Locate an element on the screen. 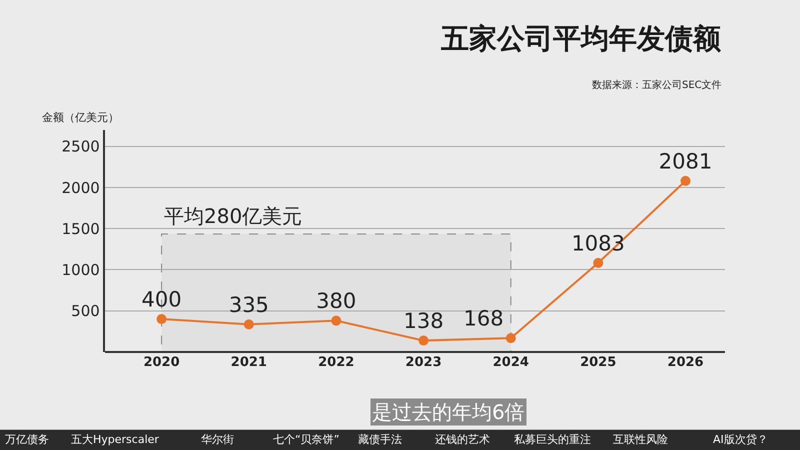  x-tick-label: 2023 is located at coordinates (423, 362).